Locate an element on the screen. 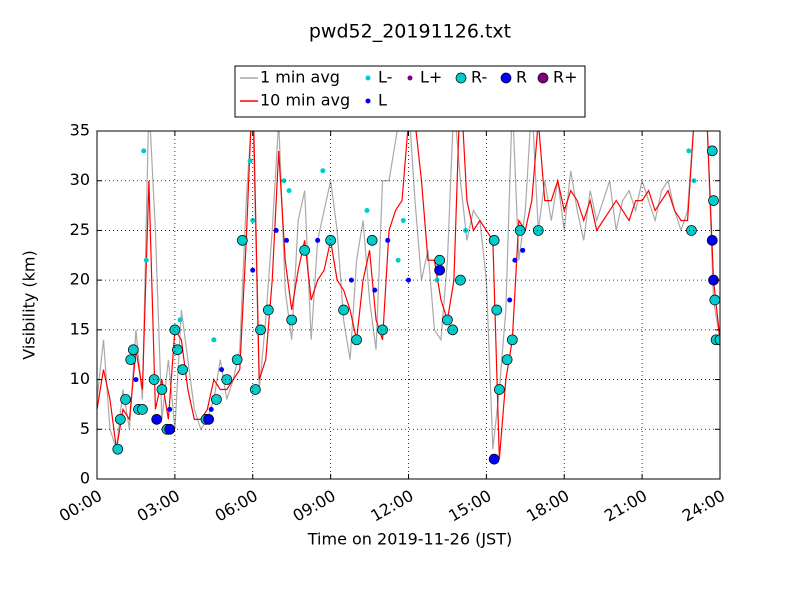 This screenshot has height=604, width=800. legend-label: L- is located at coordinates (385, 77).